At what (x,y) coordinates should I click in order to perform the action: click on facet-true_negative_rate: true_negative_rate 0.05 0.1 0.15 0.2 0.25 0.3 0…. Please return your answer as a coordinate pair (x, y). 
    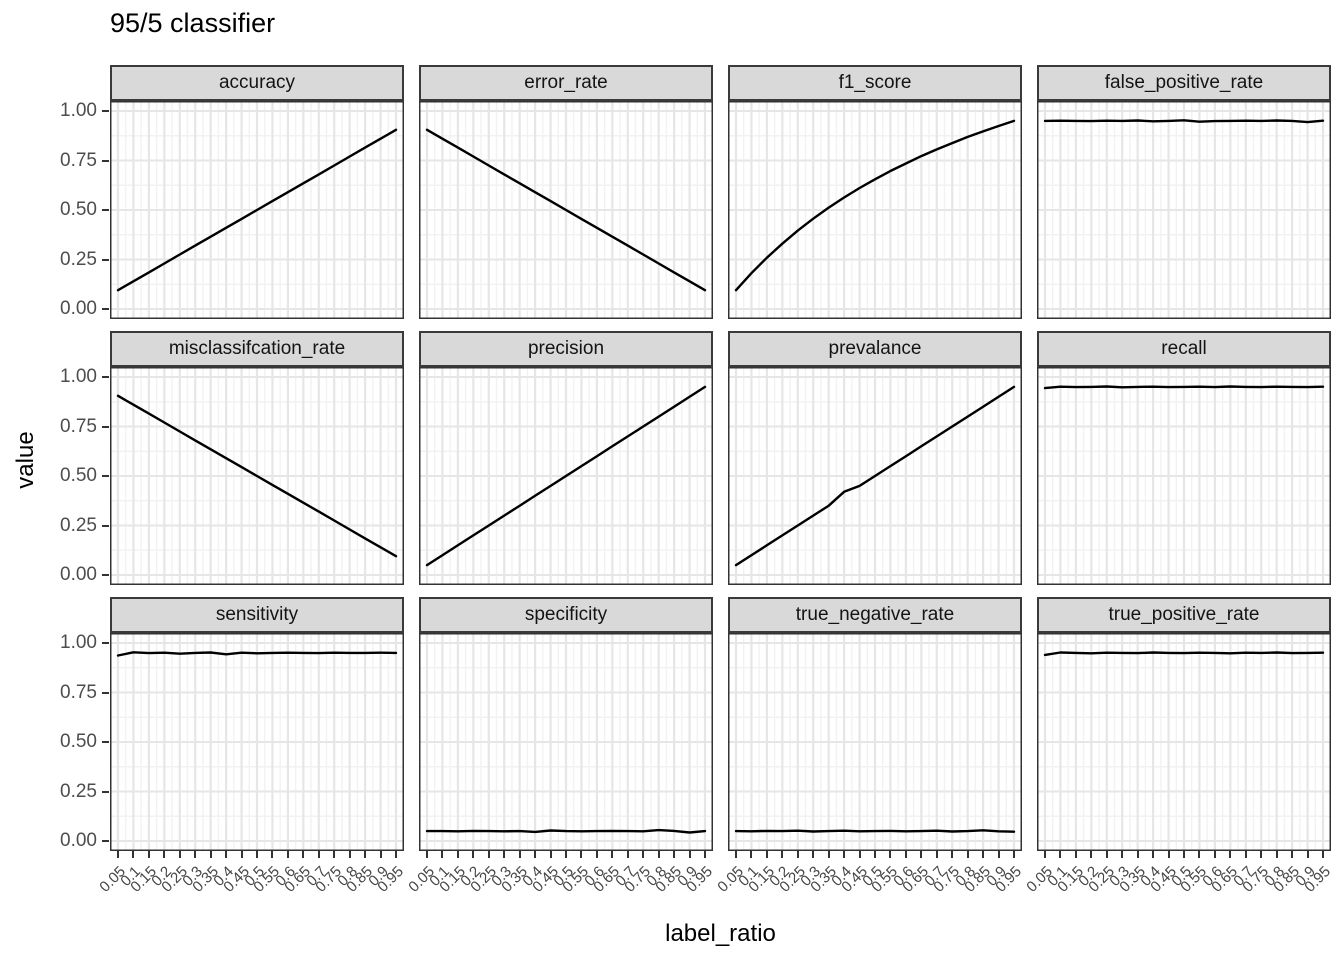
    Looking at the image, I should click on (869, 746).